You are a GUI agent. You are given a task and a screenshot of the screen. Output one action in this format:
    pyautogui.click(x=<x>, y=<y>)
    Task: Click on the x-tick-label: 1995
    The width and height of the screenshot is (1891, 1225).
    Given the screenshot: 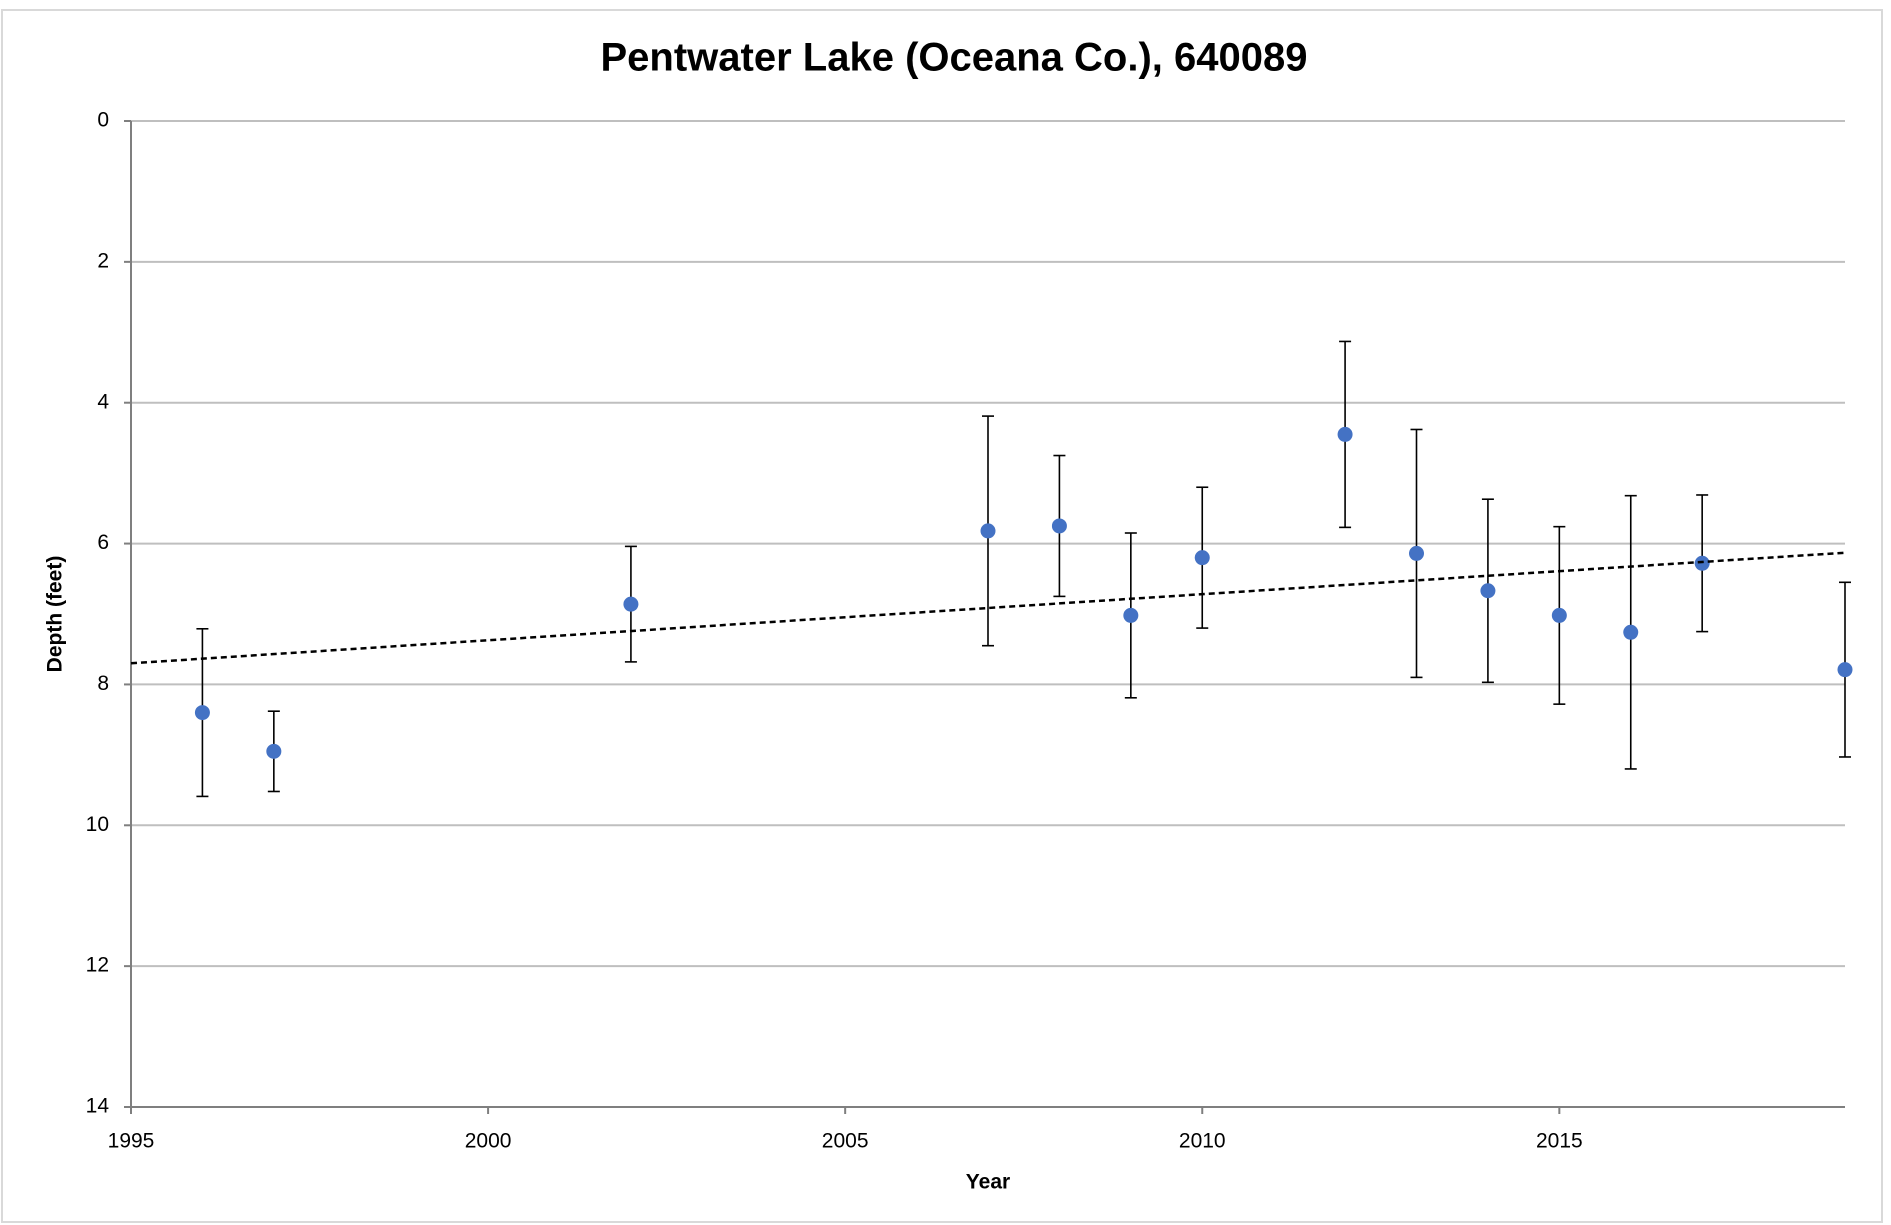 What is the action you would take?
    pyautogui.click(x=131, y=1141)
    